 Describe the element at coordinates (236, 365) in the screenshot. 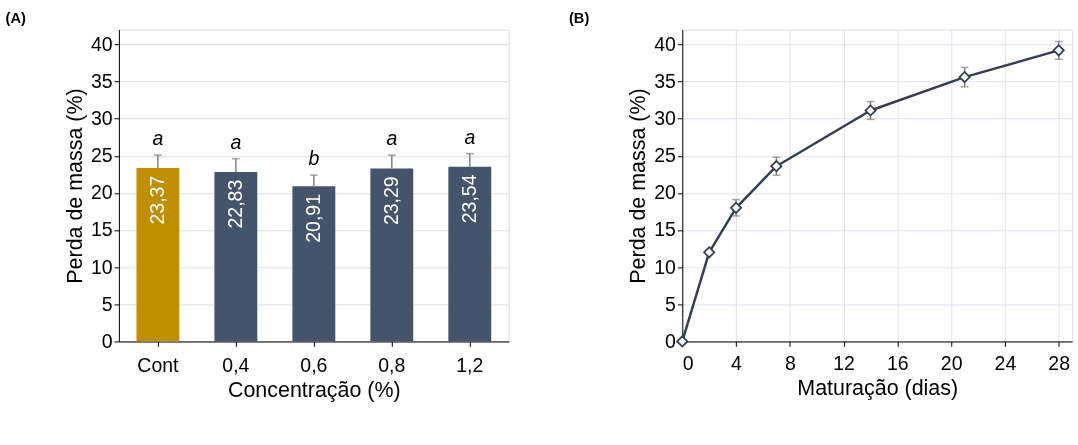

I see `x-tick-label: 0,4` at that location.